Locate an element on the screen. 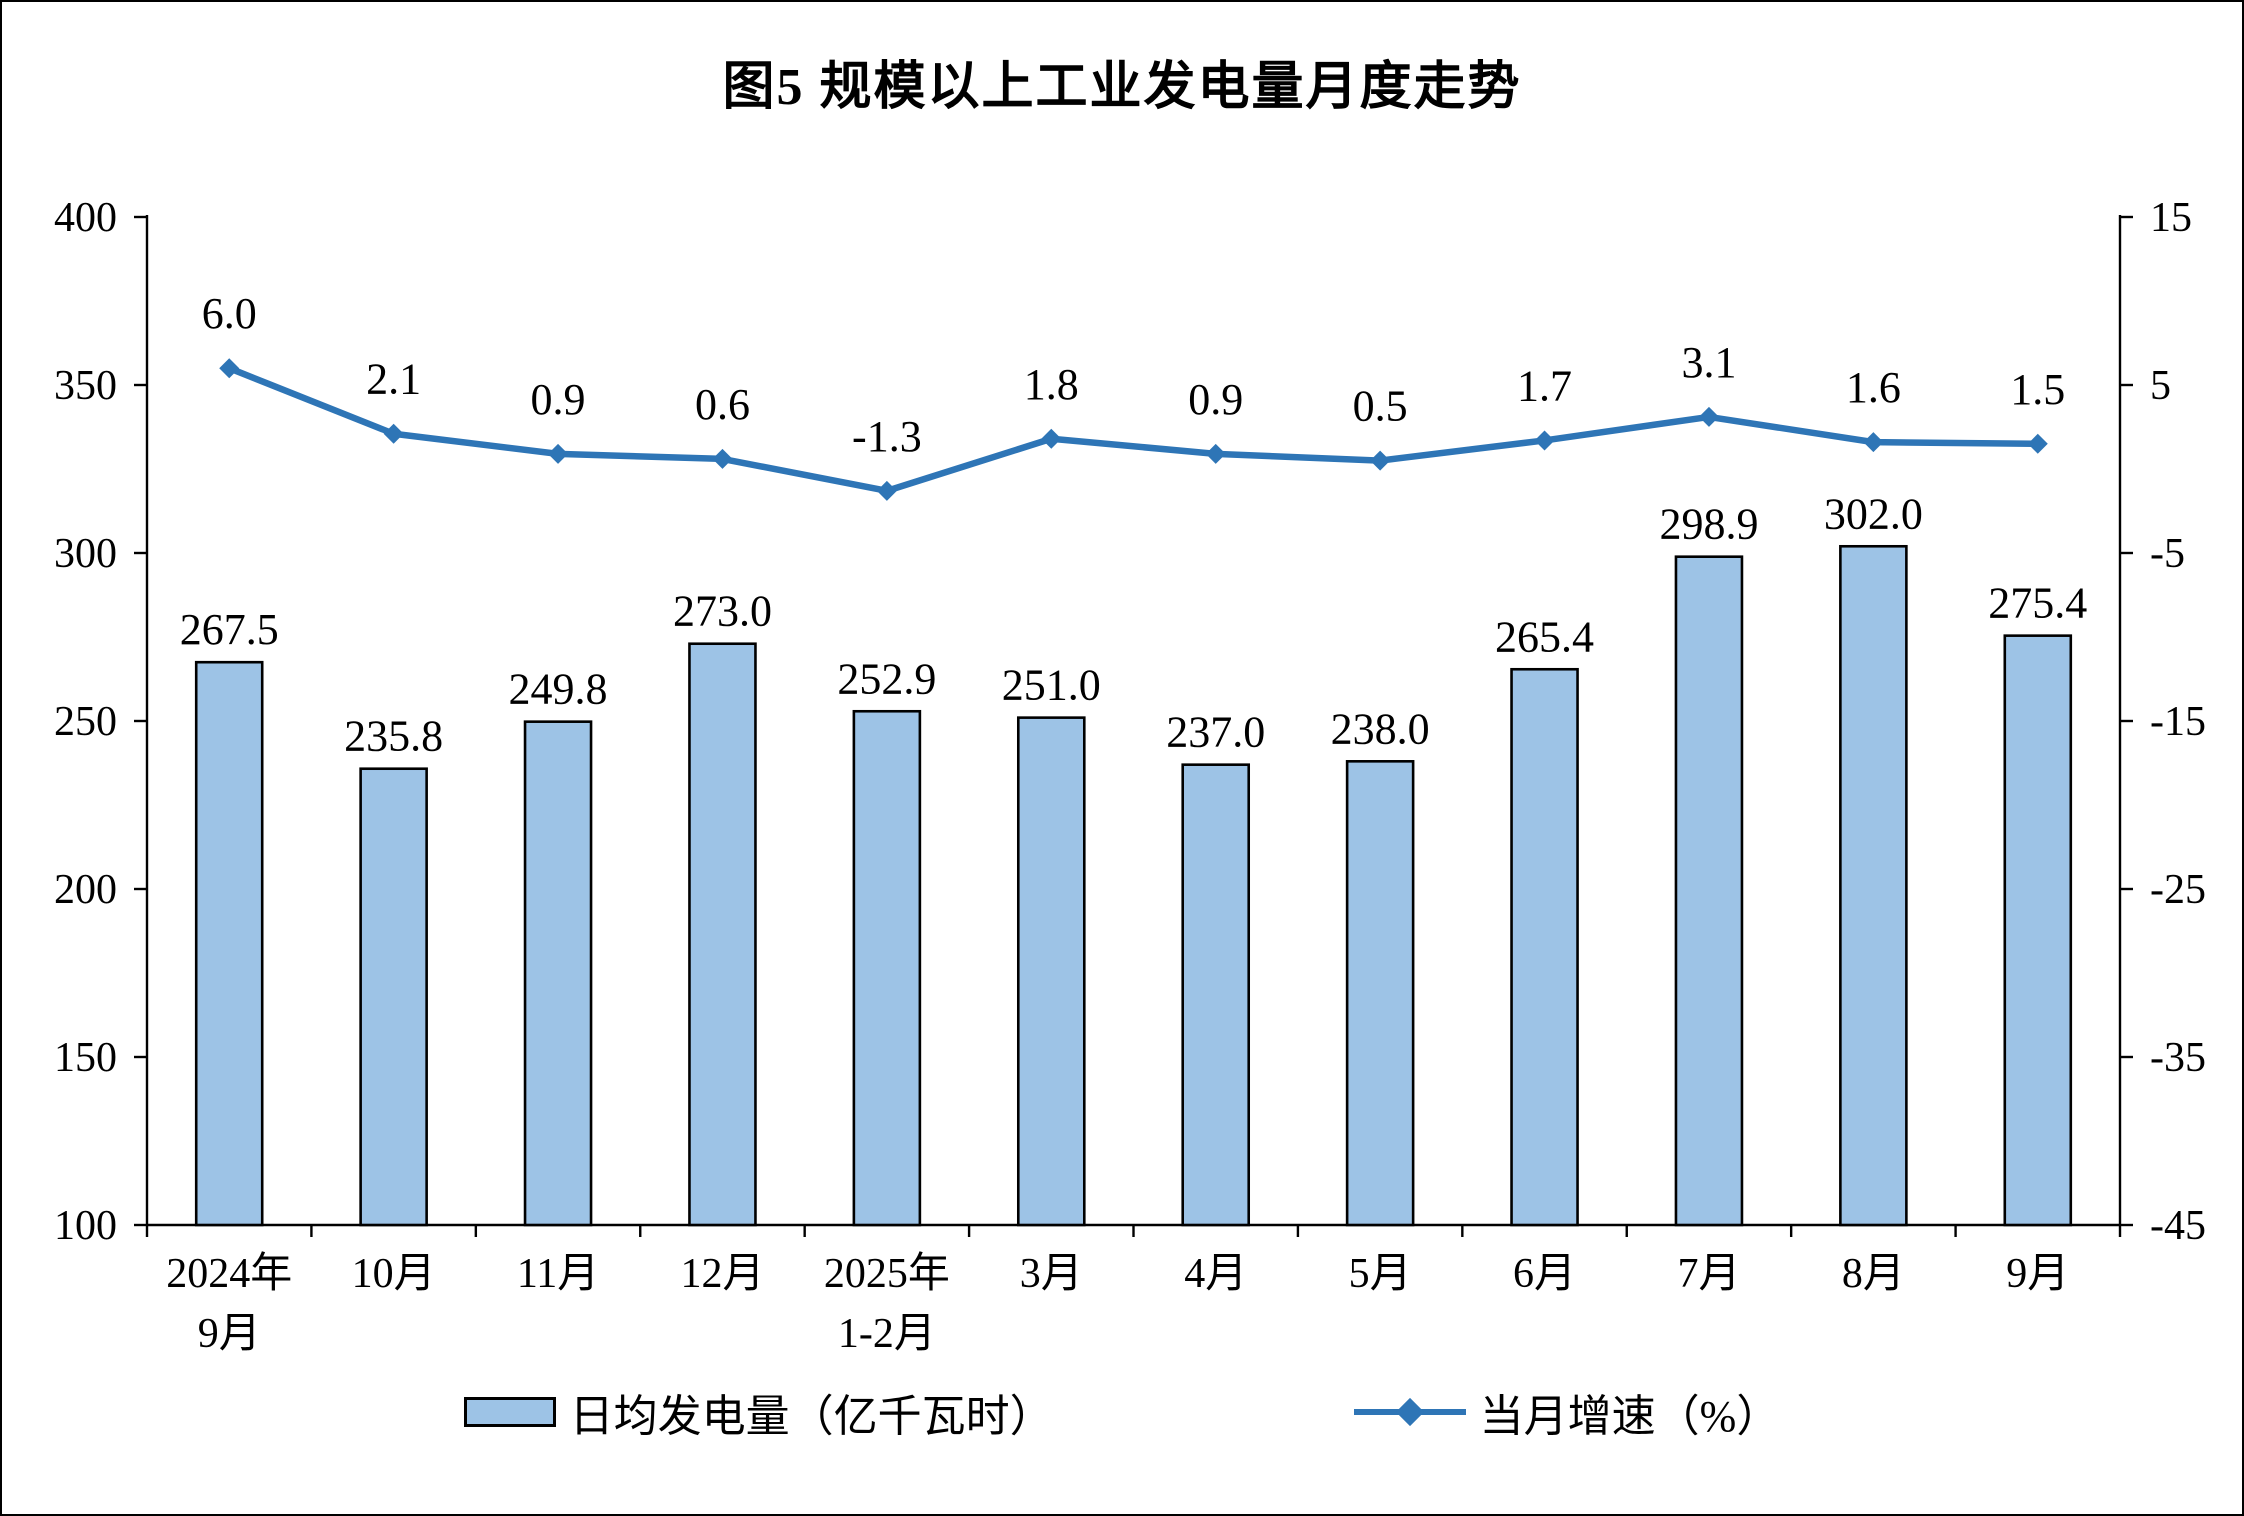 This screenshot has height=1516, width=2244. bar-value-label: 265.4 is located at coordinates (1544, 636).